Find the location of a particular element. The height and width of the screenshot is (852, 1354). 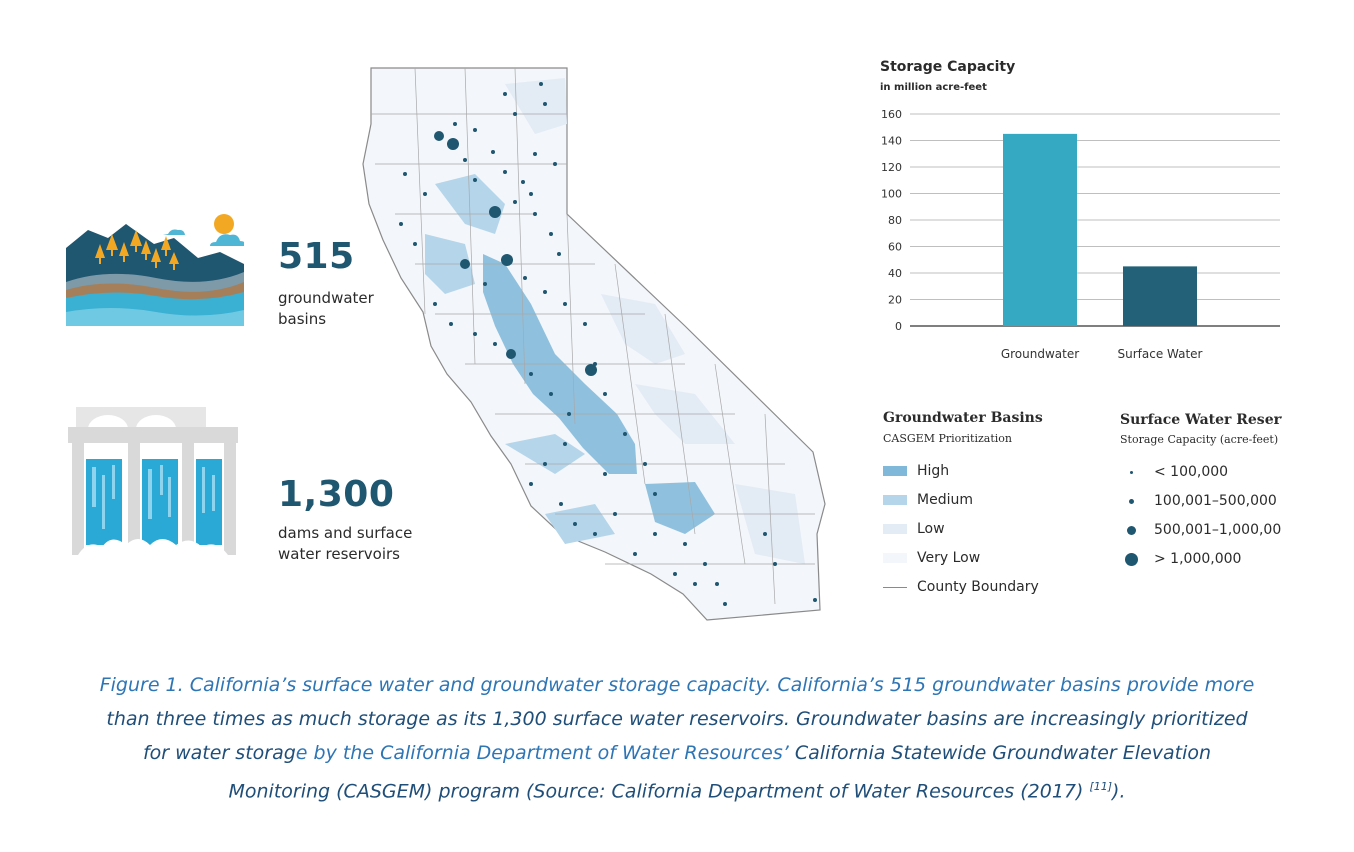

y-tick-label: 60 is located at coordinates (895, 247).